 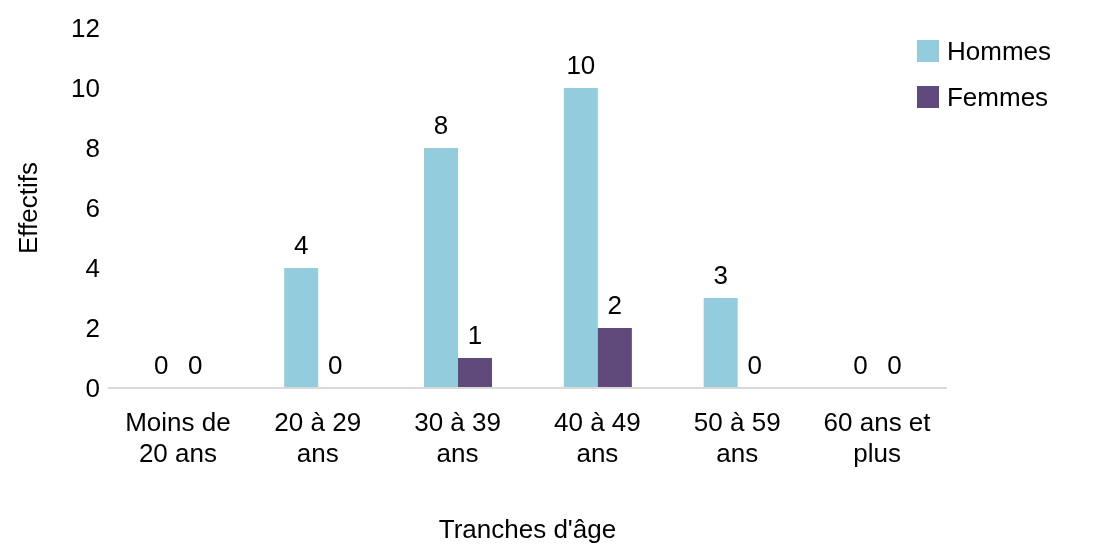 What do you see at coordinates (597, 437) in the screenshot?
I see `x-tick-label: 40 à 49 ans` at bounding box center [597, 437].